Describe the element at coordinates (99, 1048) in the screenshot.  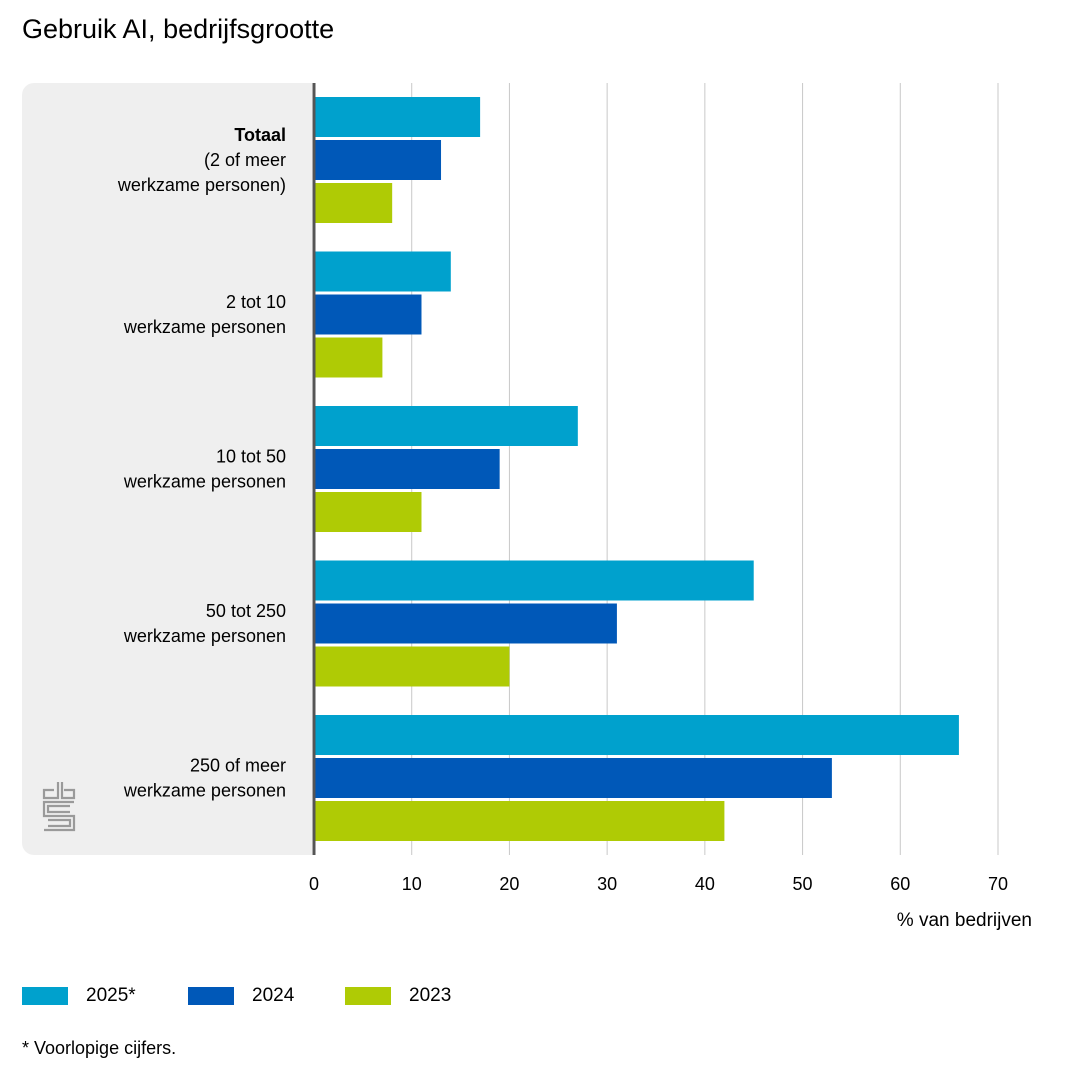
I see `footnote: * Voorlopige cijfers.` at that location.